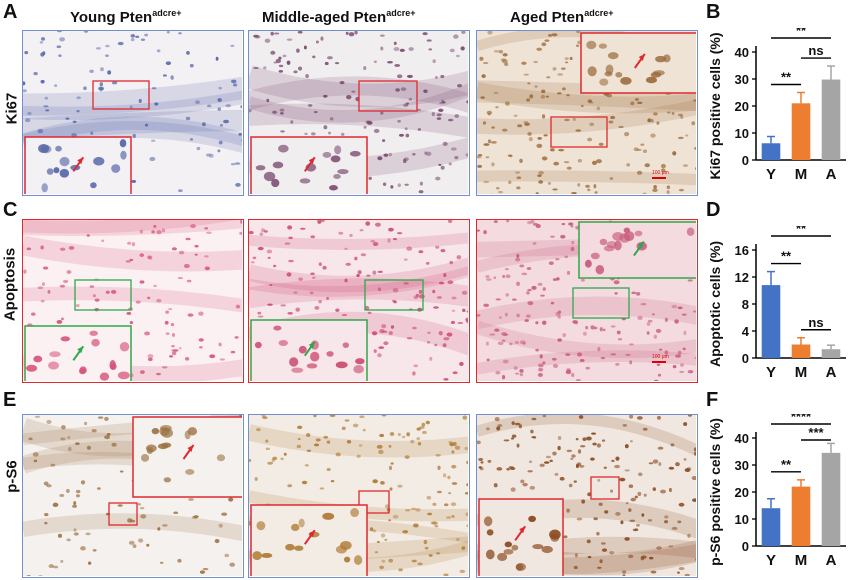  What do you see at coordinates (587, 496) in the screenshot?
I see `micrograph-p-s6-aged` at bounding box center [587, 496].